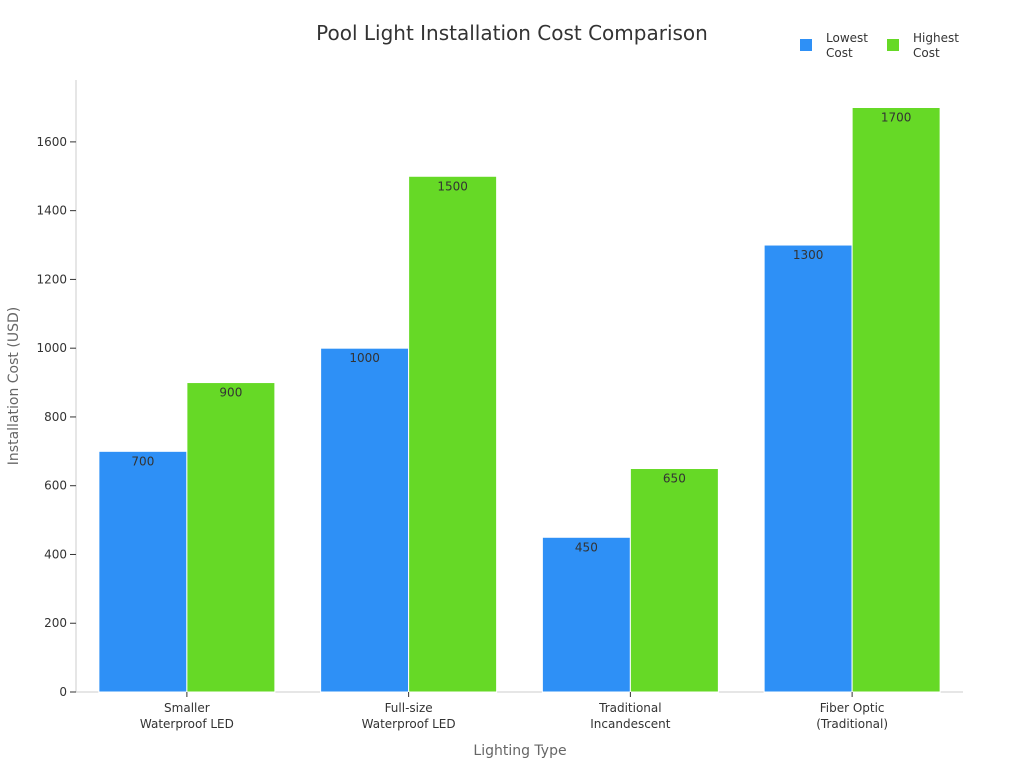 The width and height of the screenshot is (1024, 768). What do you see at coordinates (512, 33) in the screenshot?
I see `chart-title: Pool Light Installation Cost Comparison` at bounding box center [512, 33].